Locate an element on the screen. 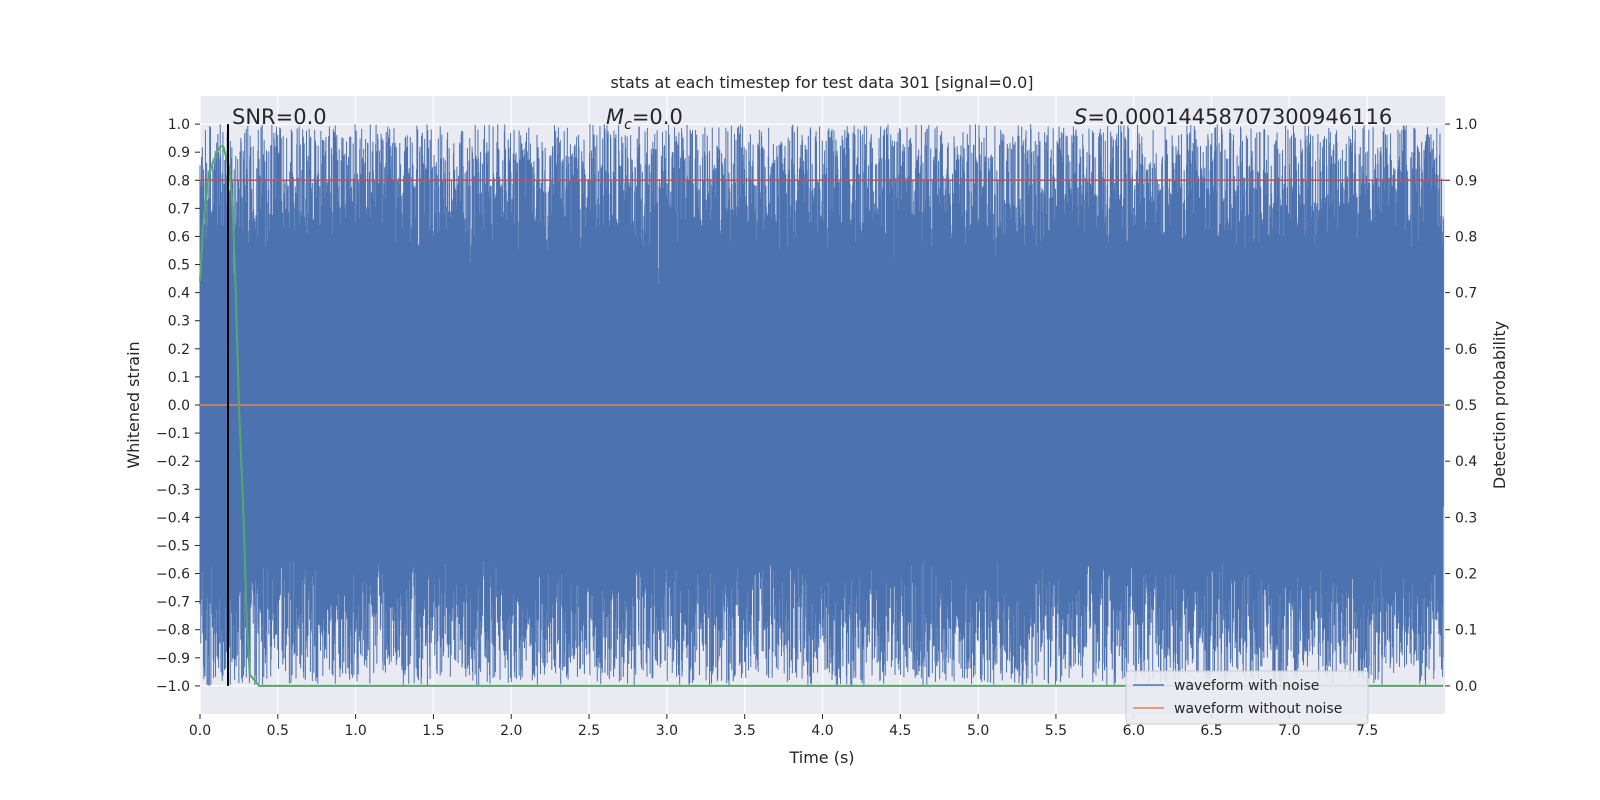  mc-annotation: Mc=0.0 is located at coordinates (644, 119).